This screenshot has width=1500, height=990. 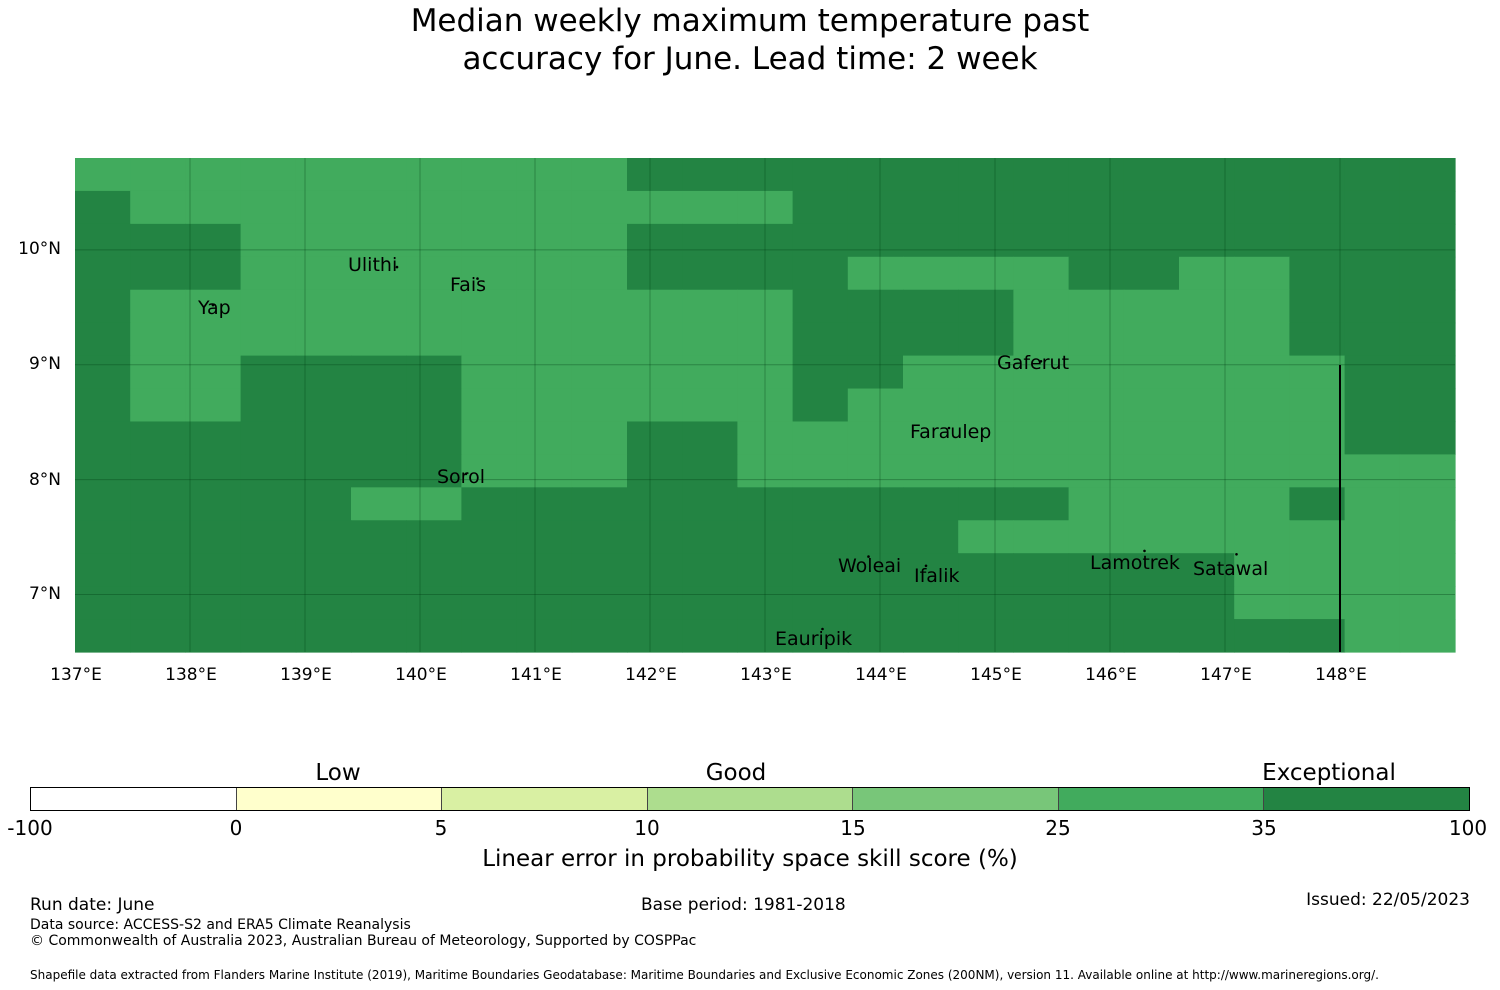 What do you see at coordinates (814, 639) in the screenshot?
I see `place-label-eauripik: Eauripik` at bounding box center [814, 639].